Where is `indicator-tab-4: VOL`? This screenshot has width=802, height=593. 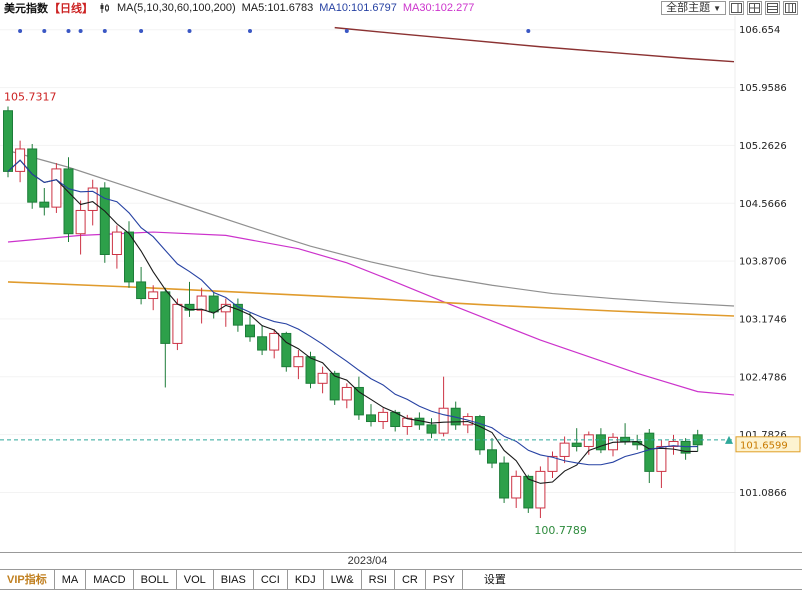
indicator-tab-4: VOL is located at coordinates (195, 579).